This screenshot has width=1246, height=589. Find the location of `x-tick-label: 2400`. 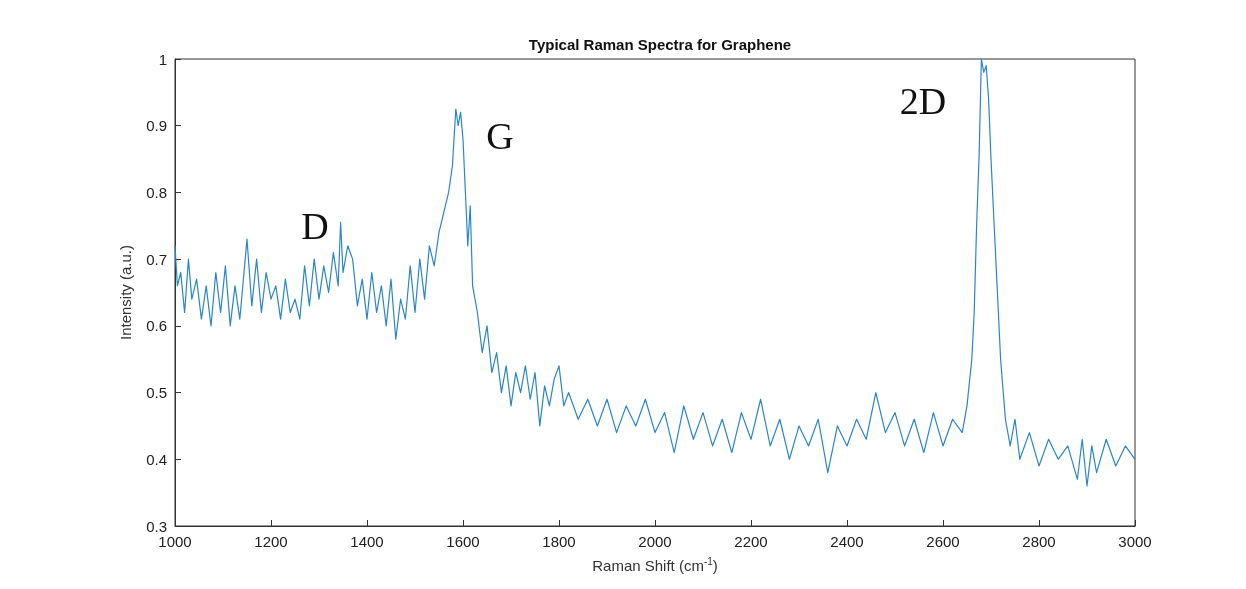

x-tick-label: 2400 is located at coordinates (847, 541).